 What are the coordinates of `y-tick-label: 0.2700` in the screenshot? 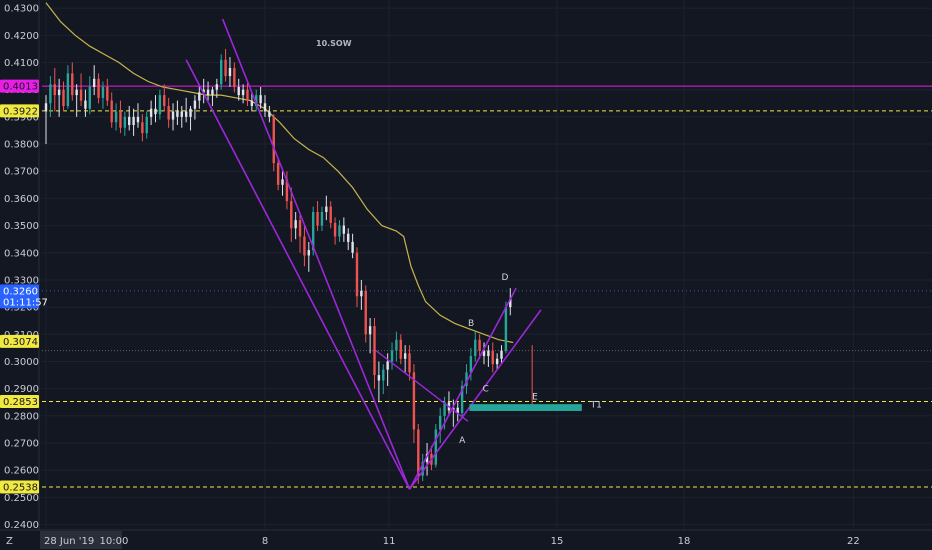 It's located at (21, 444).